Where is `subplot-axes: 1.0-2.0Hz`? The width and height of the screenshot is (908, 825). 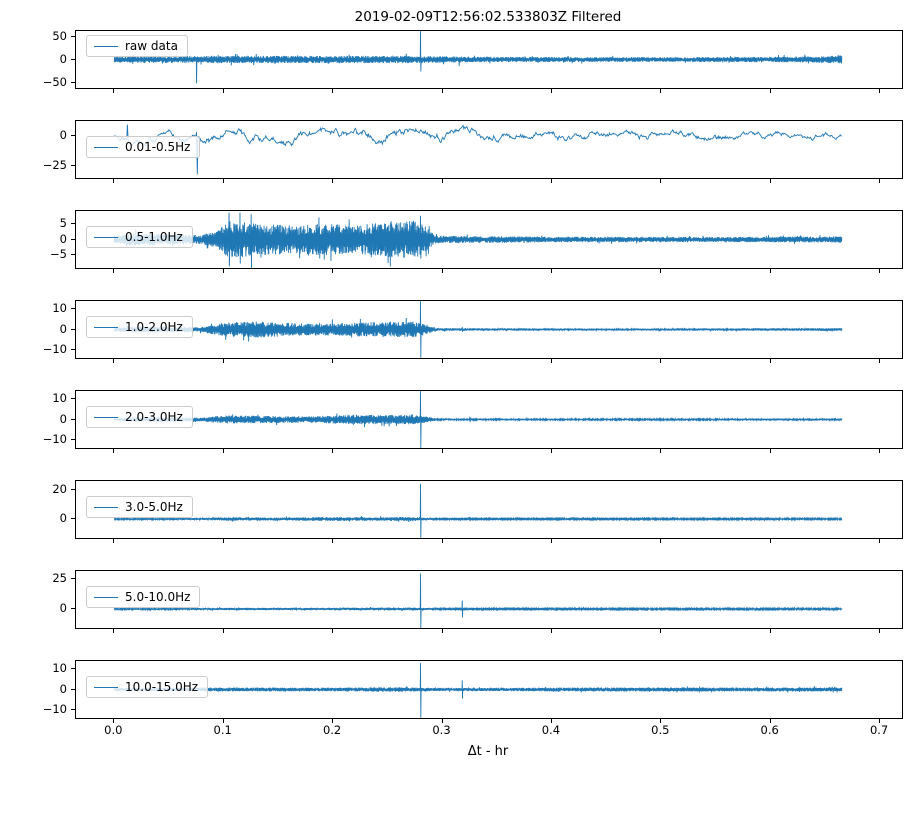 subplot-axes: 1.0-2.0Hz is located at coordinates (489, 329).